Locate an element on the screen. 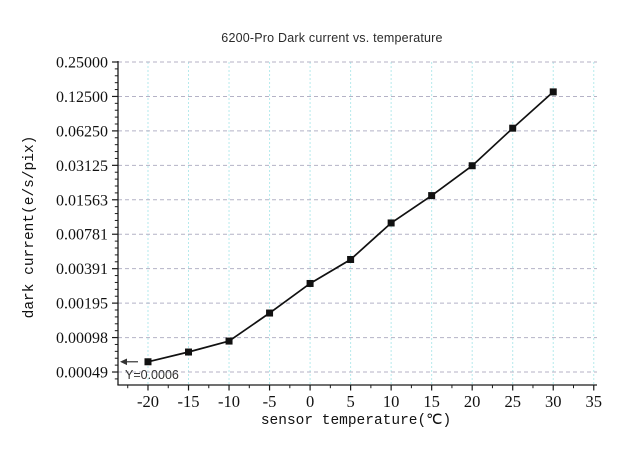 The width and height of the screenshot is (640, 461). x-tick-label: 10 is located at coordinates (391, 401).